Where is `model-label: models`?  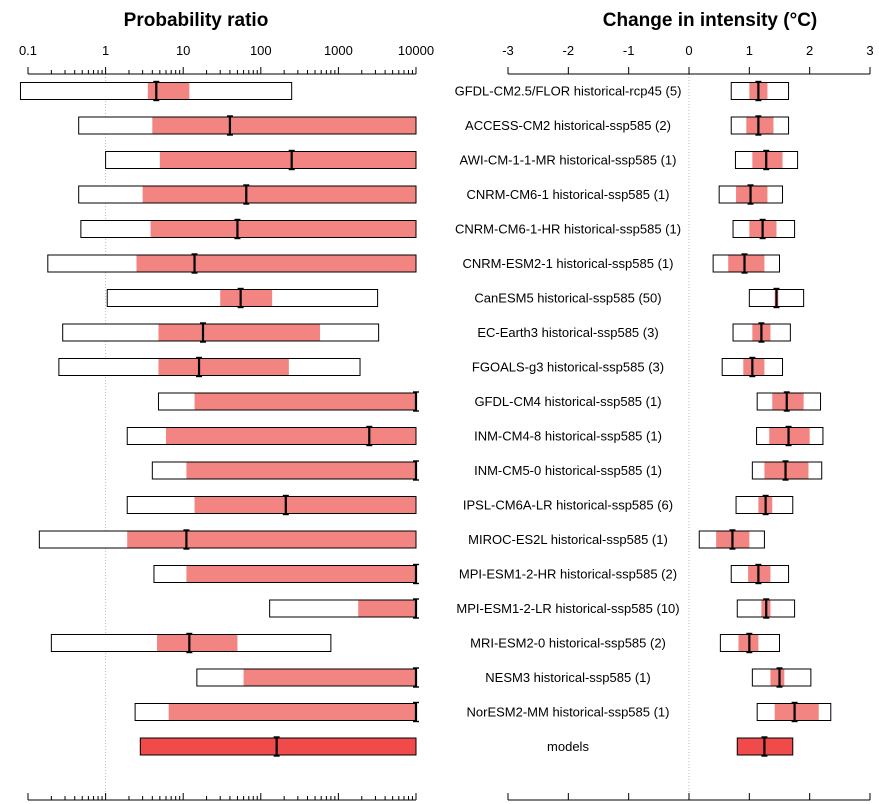 model-label: models is located at coordinates (568, 746).